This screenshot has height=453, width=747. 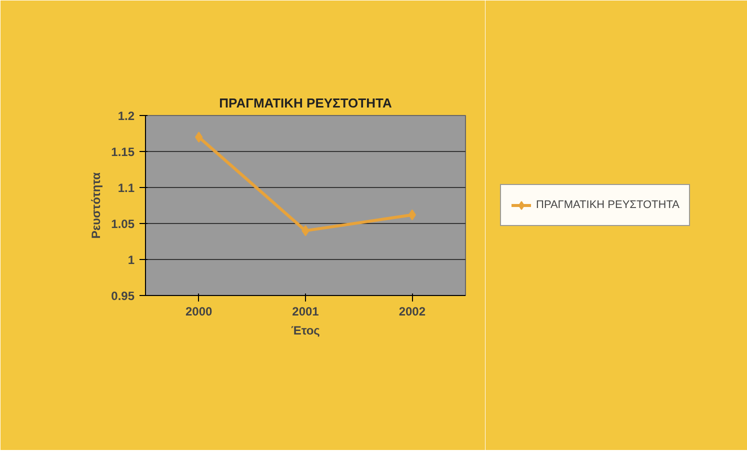 What do you see at coordinates (306, 311) in the screenshot?
I see `x-tick-label: 2001` at bounding box center [306, 311].